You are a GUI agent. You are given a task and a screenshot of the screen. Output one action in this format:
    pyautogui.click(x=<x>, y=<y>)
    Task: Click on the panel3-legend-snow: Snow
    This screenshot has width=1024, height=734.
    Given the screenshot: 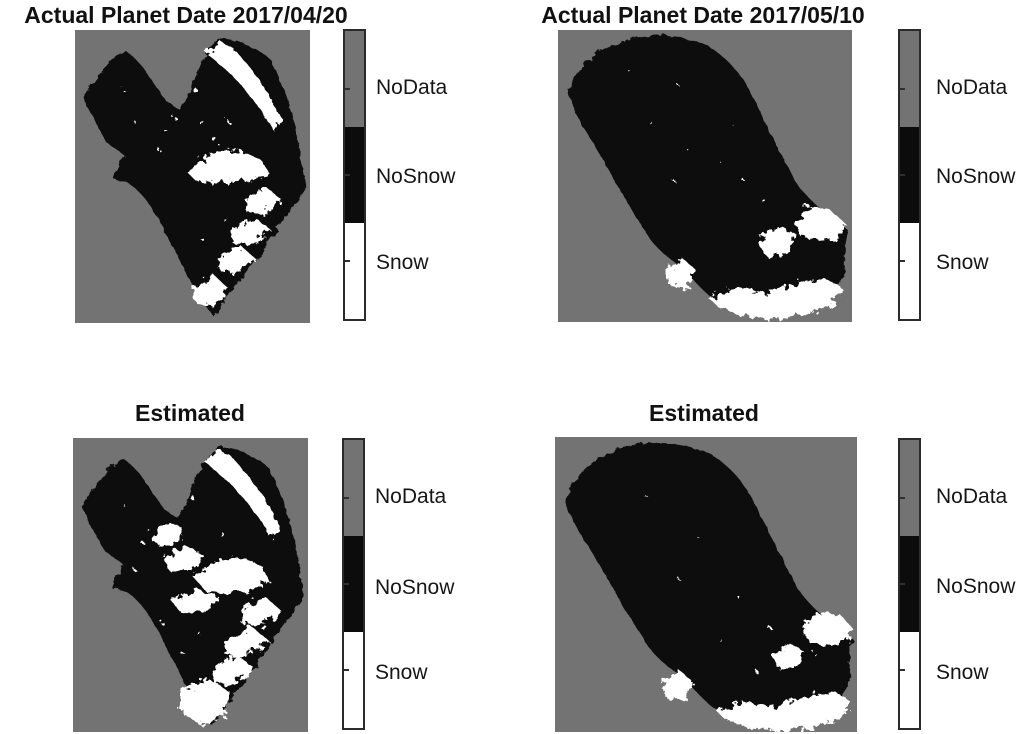 What is the action you would take?
    pyautogui.click(x=401, y=672)
    